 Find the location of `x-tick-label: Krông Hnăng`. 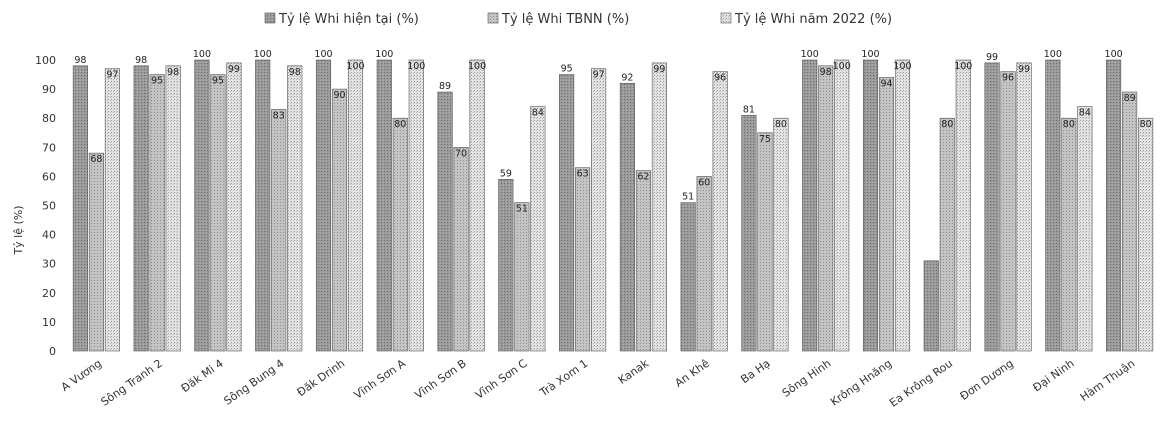

x-tick-label: Krông Hnăng is located at coordinates (861, 383).